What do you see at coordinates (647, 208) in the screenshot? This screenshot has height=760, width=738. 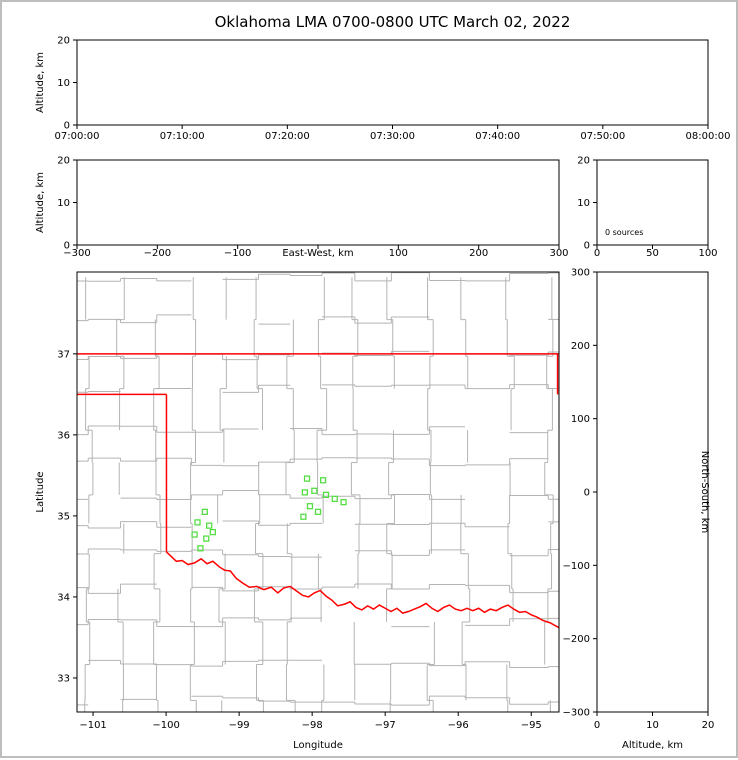 I see `axes-altitude-histogram: 0 50 100 0 10 20 0 sources` at bounding box center [647, 208].